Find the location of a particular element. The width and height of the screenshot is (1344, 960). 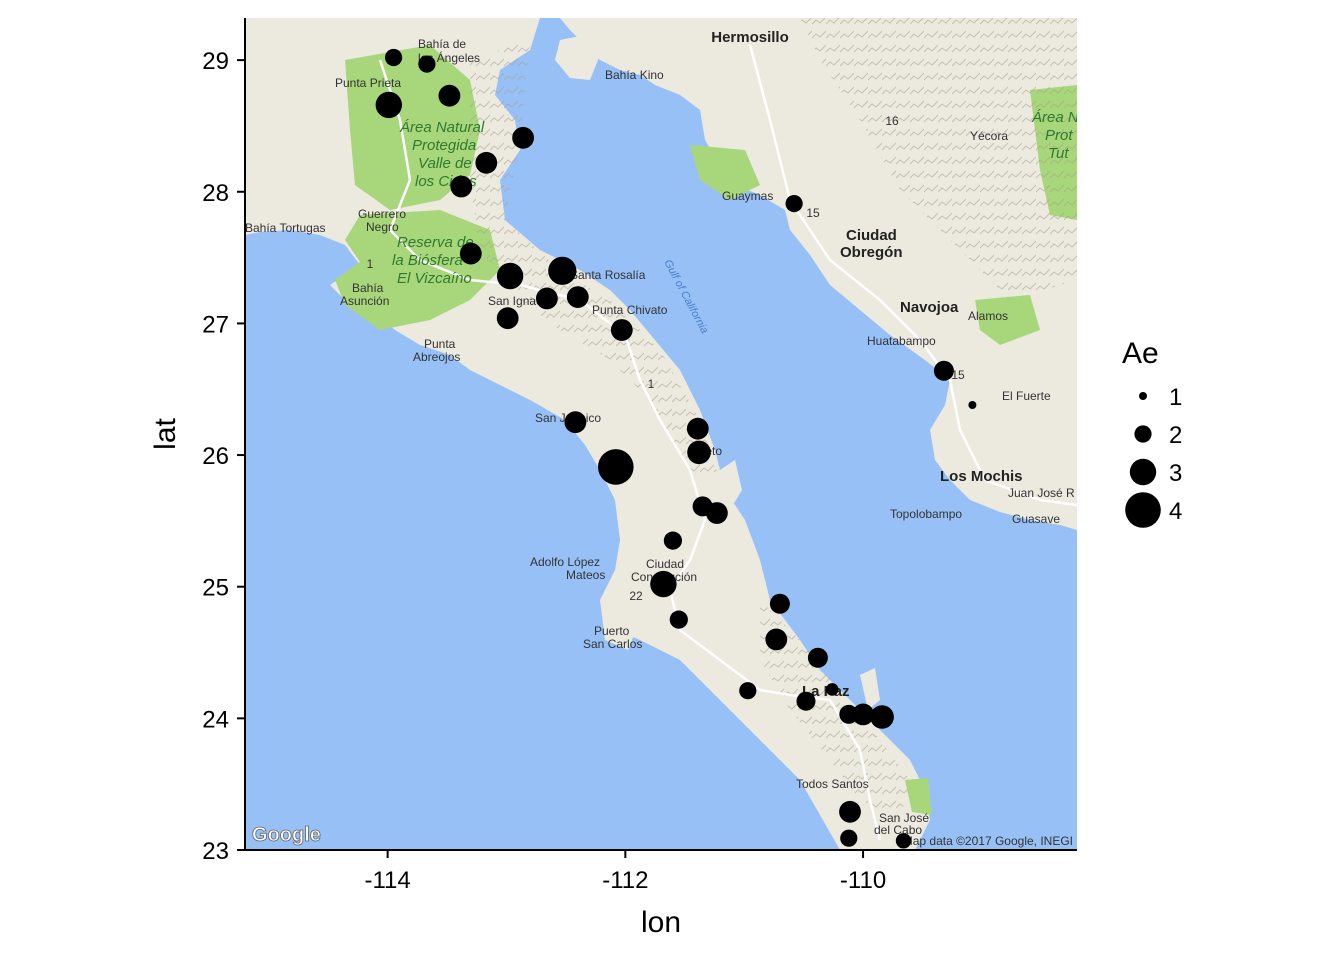

legend-label: 2 is located at coordinates (1175, 435).